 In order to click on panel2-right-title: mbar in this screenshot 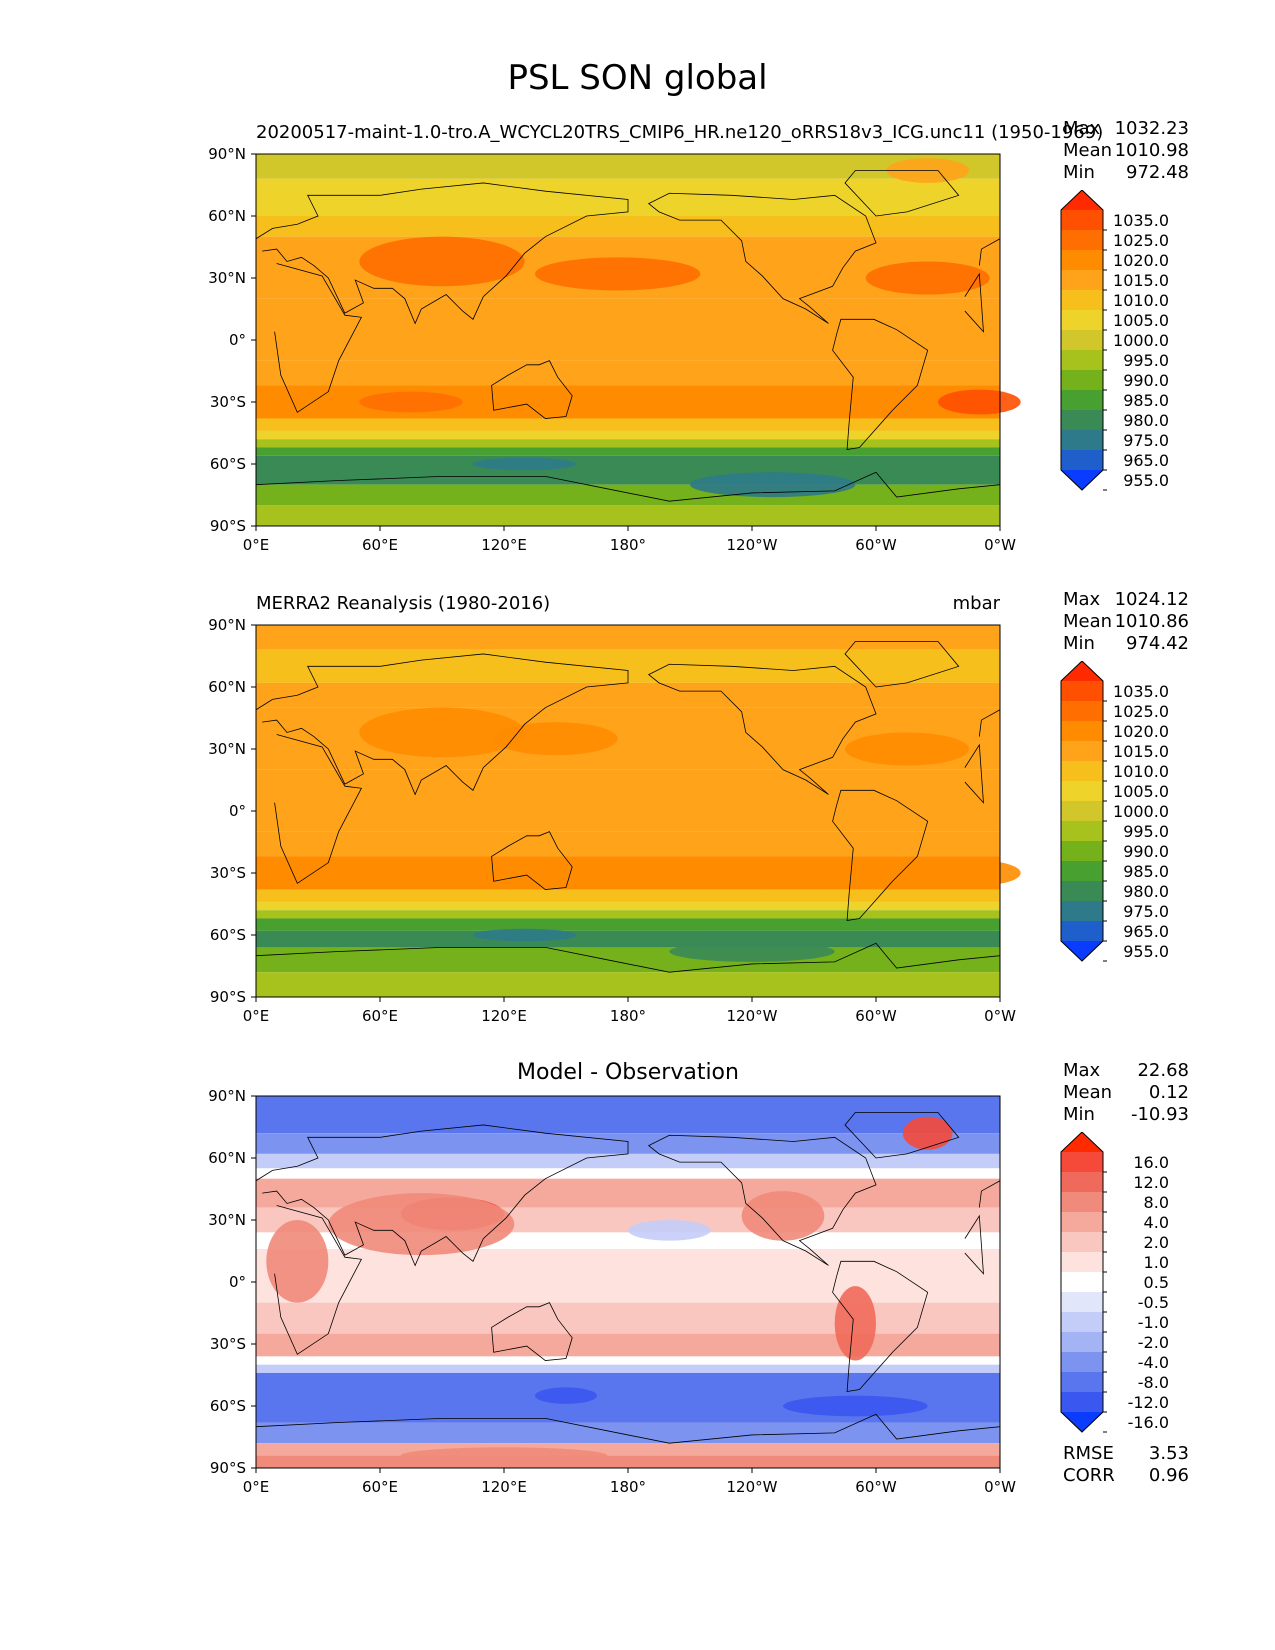, I will do `click(976, 603)`.